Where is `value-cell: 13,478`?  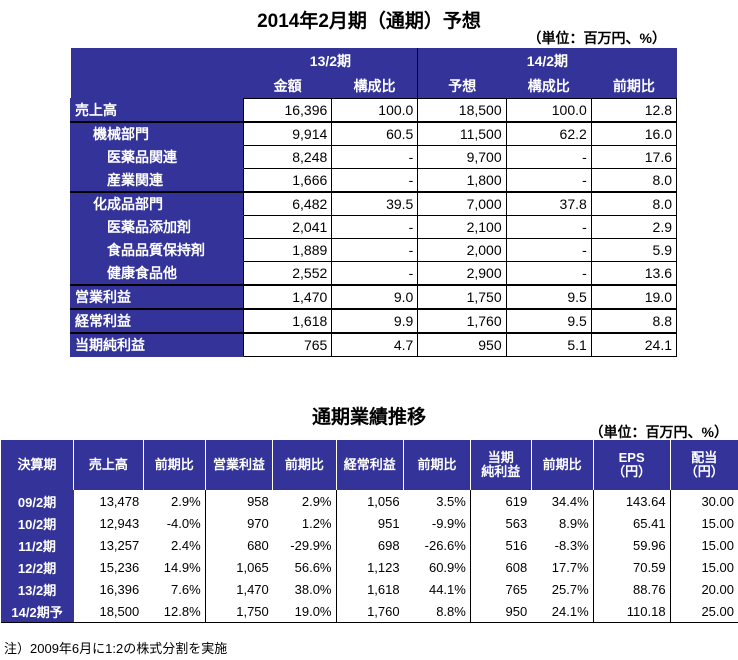
value-cell: 13,478 is located at coordinates (119, 501).